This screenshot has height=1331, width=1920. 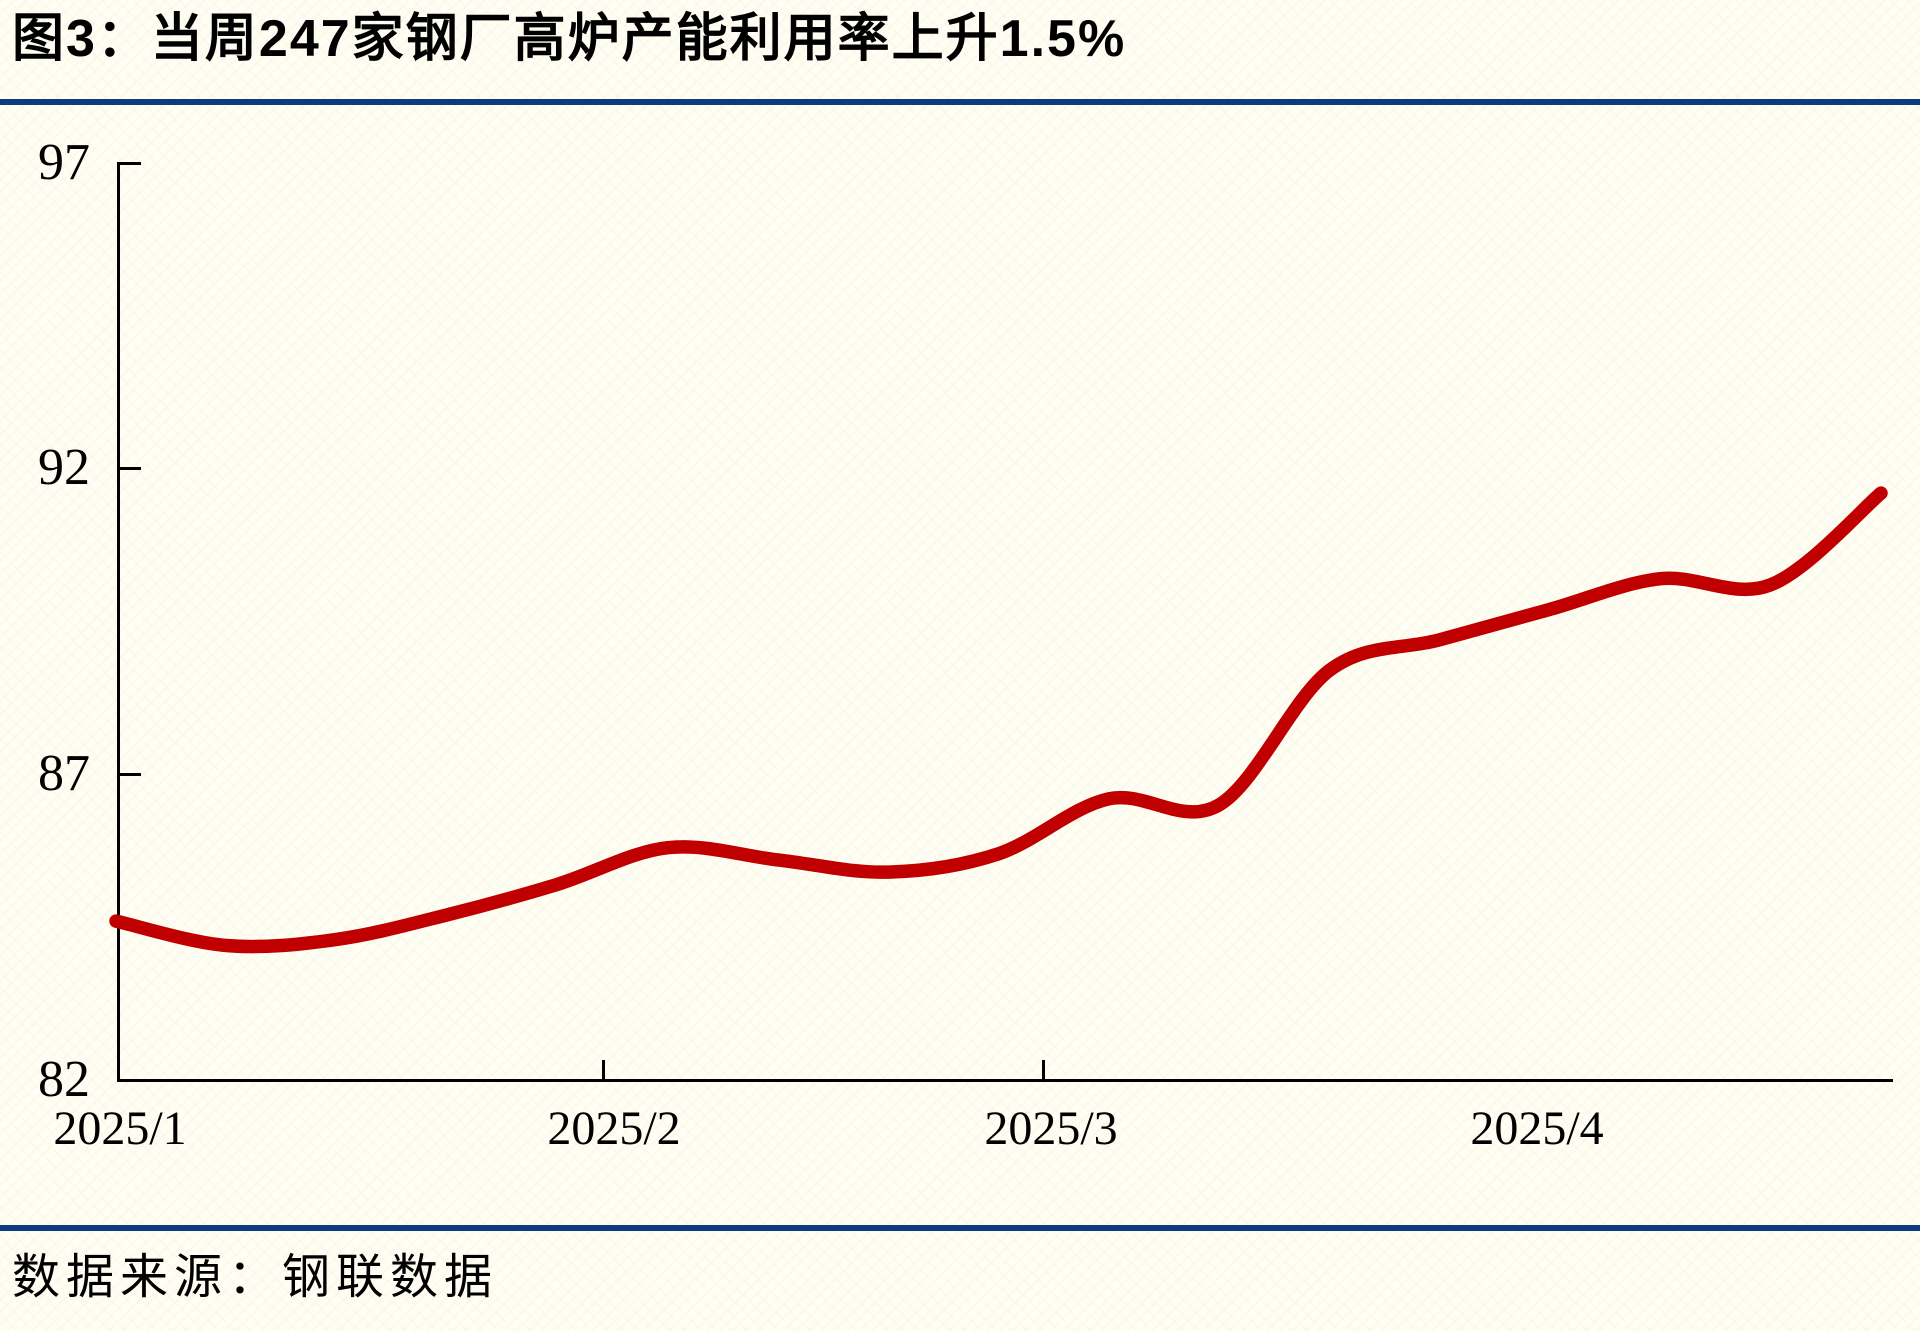 What do you see at coordinates (1537, 1128) in the screenshot?
I see `x-tick-label: 2025/4` at bounding box center [1537, 1128].